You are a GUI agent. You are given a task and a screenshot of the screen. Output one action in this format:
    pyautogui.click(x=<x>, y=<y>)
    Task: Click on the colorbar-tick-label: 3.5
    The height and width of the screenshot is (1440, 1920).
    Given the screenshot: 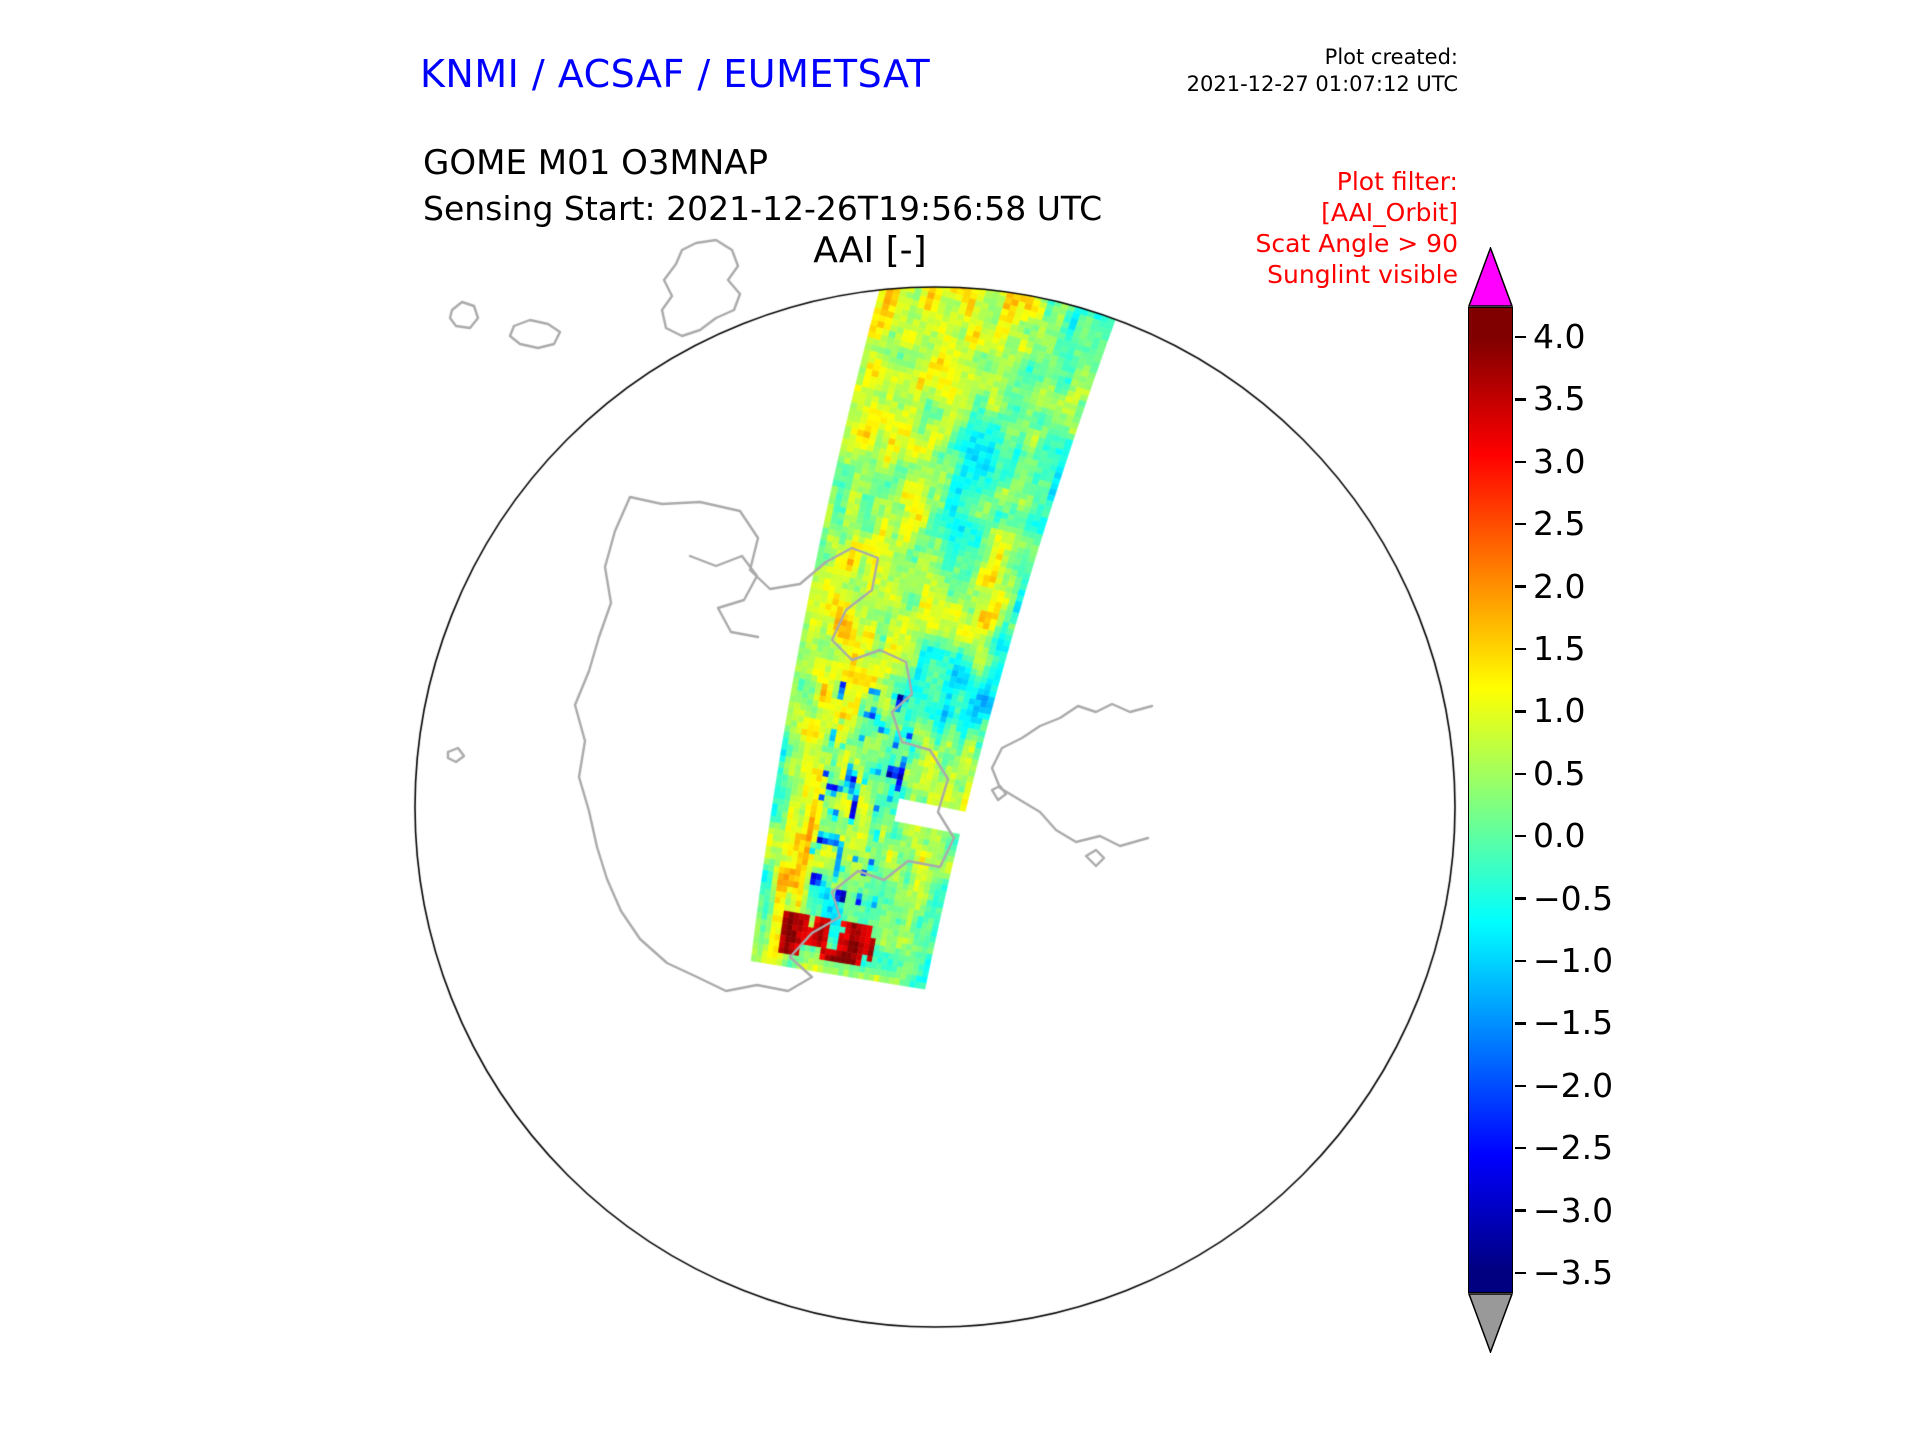 What is the action you would take?
    pyautogui.click(x=1559, y=399)
    